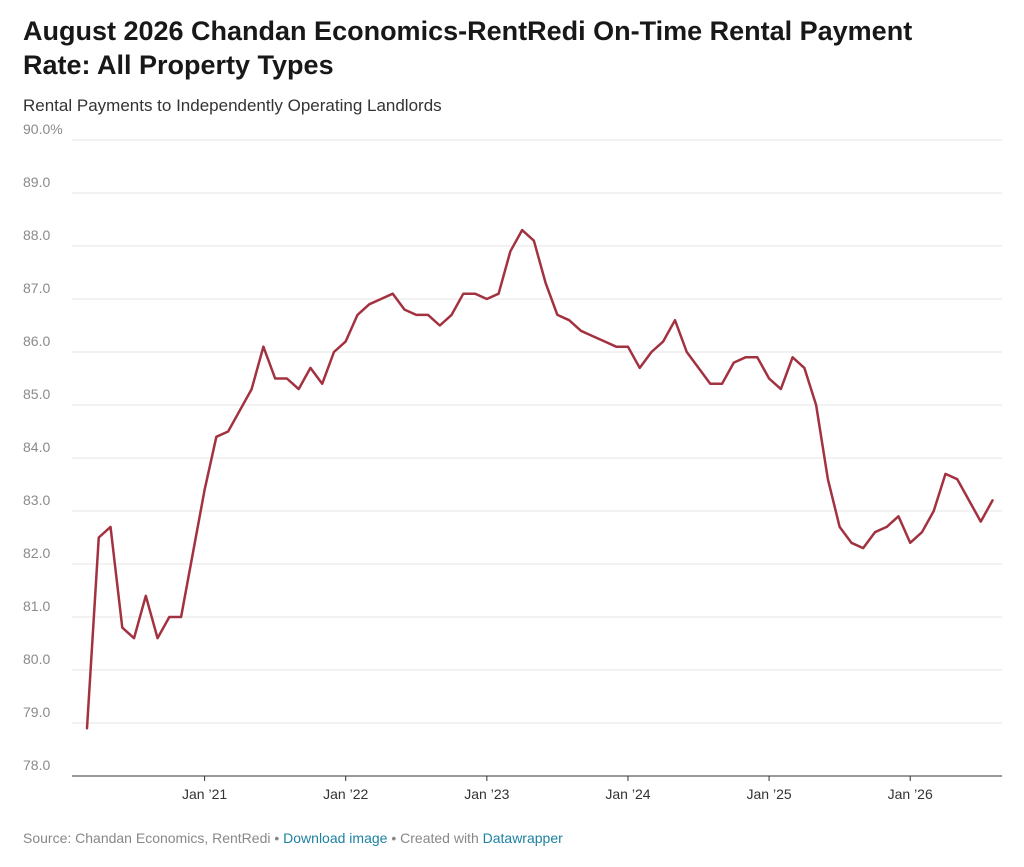 This screenshot has width=1024, height=867. What do you see at coordinates (36, 765) in the screenshot?
I see `y-tick-label: 78.0` at bounding box center [36, 765].